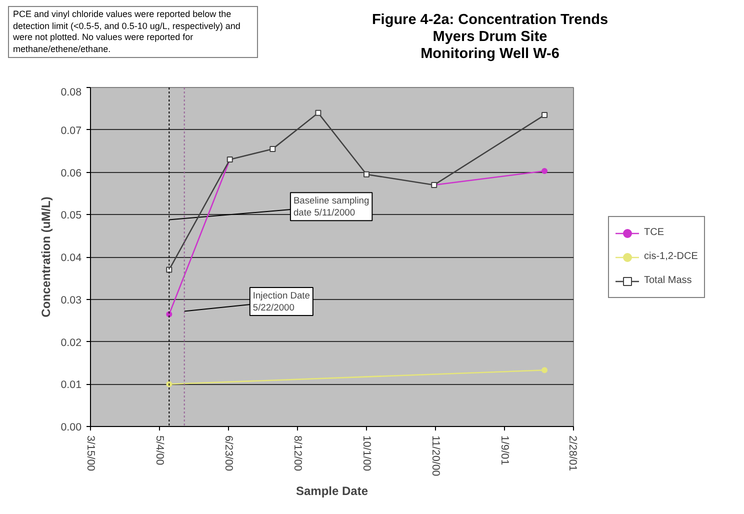 Image resolution: width=744 pixels, height=514 pixels. Describe the element at coordinates (71, 92) in the screenshot. I see `y-tick-label: 0.08` at that location.